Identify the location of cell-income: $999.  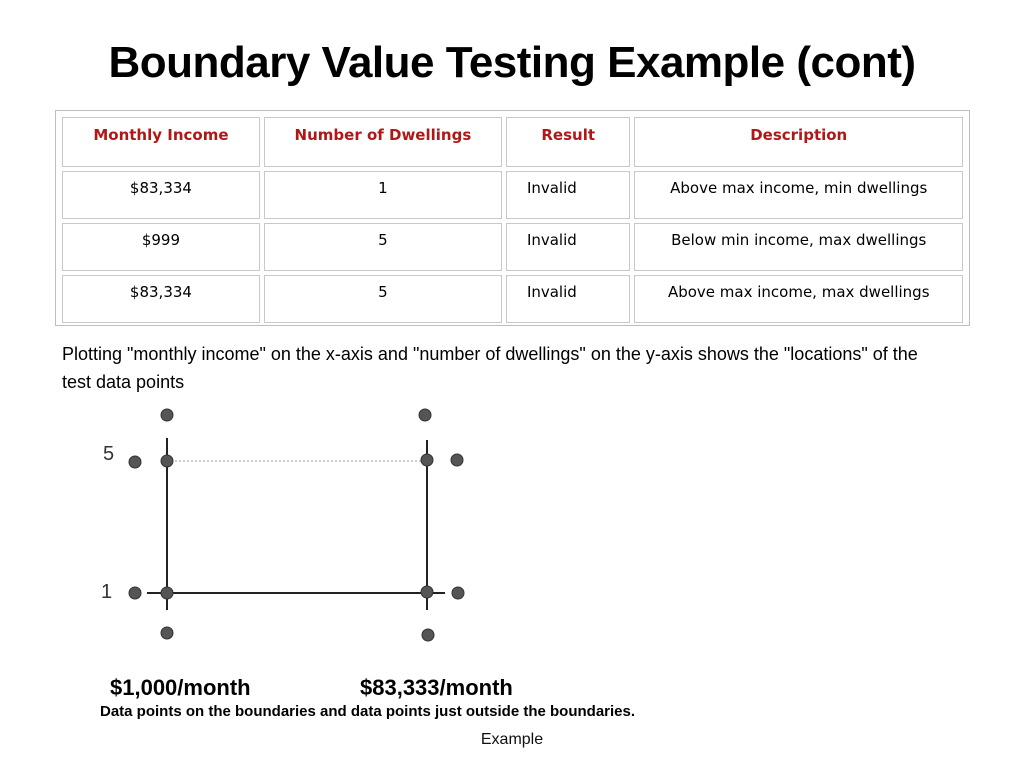
(161, 247).